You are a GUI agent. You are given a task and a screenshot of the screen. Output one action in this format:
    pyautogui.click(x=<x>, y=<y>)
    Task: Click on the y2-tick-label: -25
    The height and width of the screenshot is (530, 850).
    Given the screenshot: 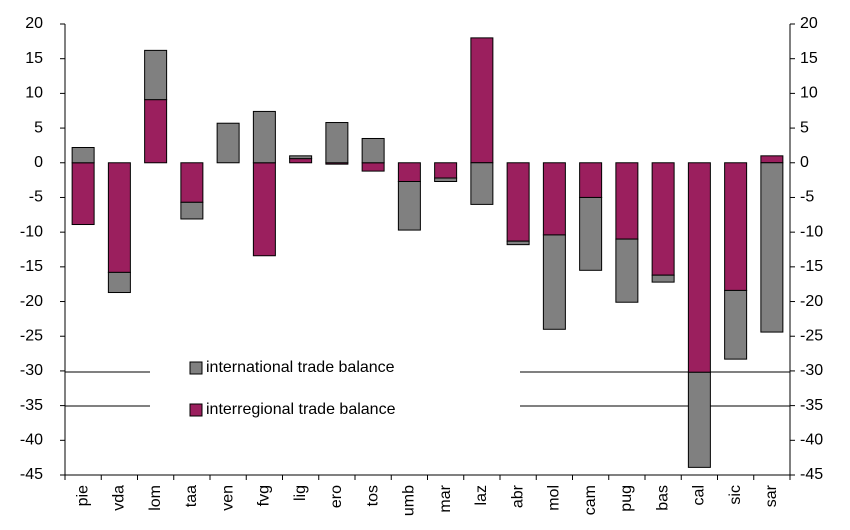 What is the action you would take?
    pyautogui.click(x=811, y=335)
    